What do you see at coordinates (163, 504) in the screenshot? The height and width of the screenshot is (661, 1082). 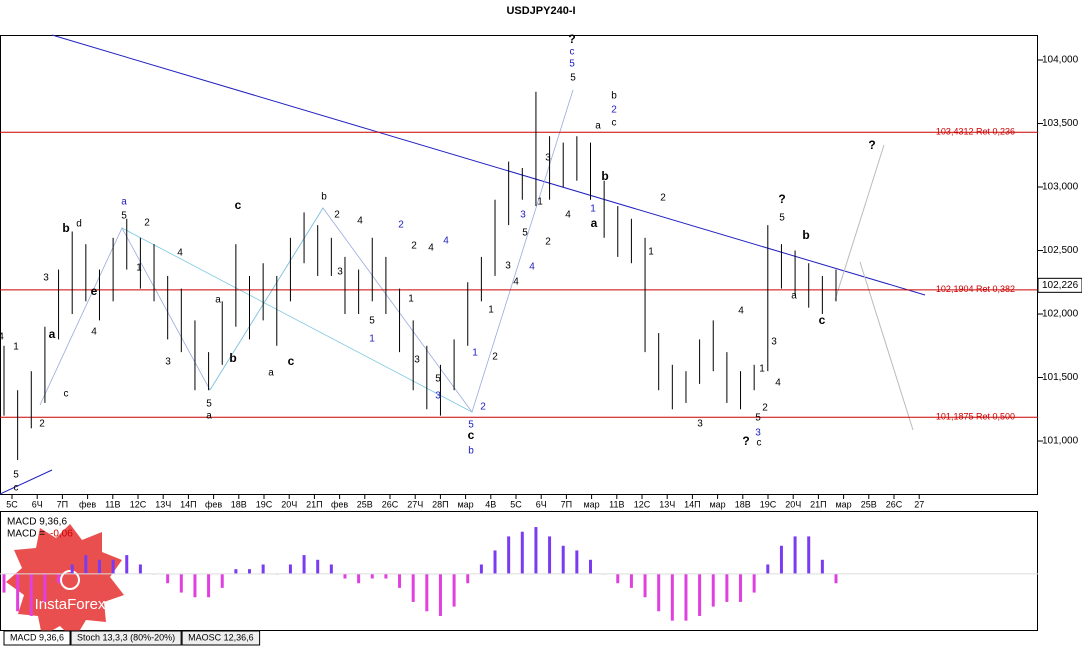 I see `x-tick-label: 13Ч` at bounding box center [163, 504].